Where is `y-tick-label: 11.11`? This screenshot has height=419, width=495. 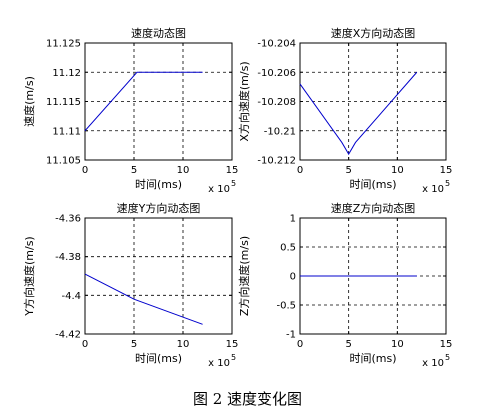
y-tick-label: 11.11 is located at coordinates (66, 131).